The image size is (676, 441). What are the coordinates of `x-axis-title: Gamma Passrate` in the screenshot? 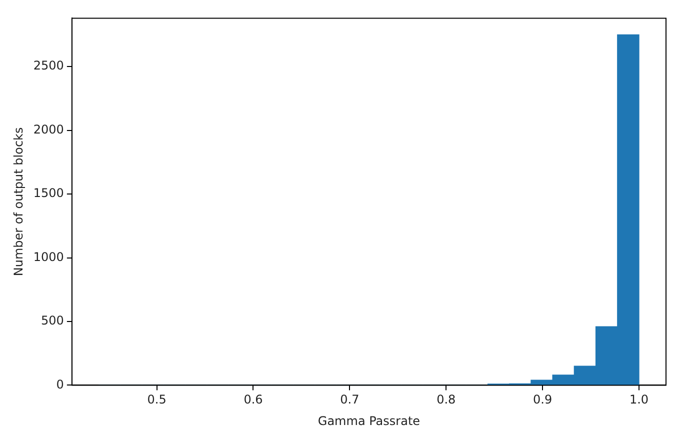 It's located at (369, 421).